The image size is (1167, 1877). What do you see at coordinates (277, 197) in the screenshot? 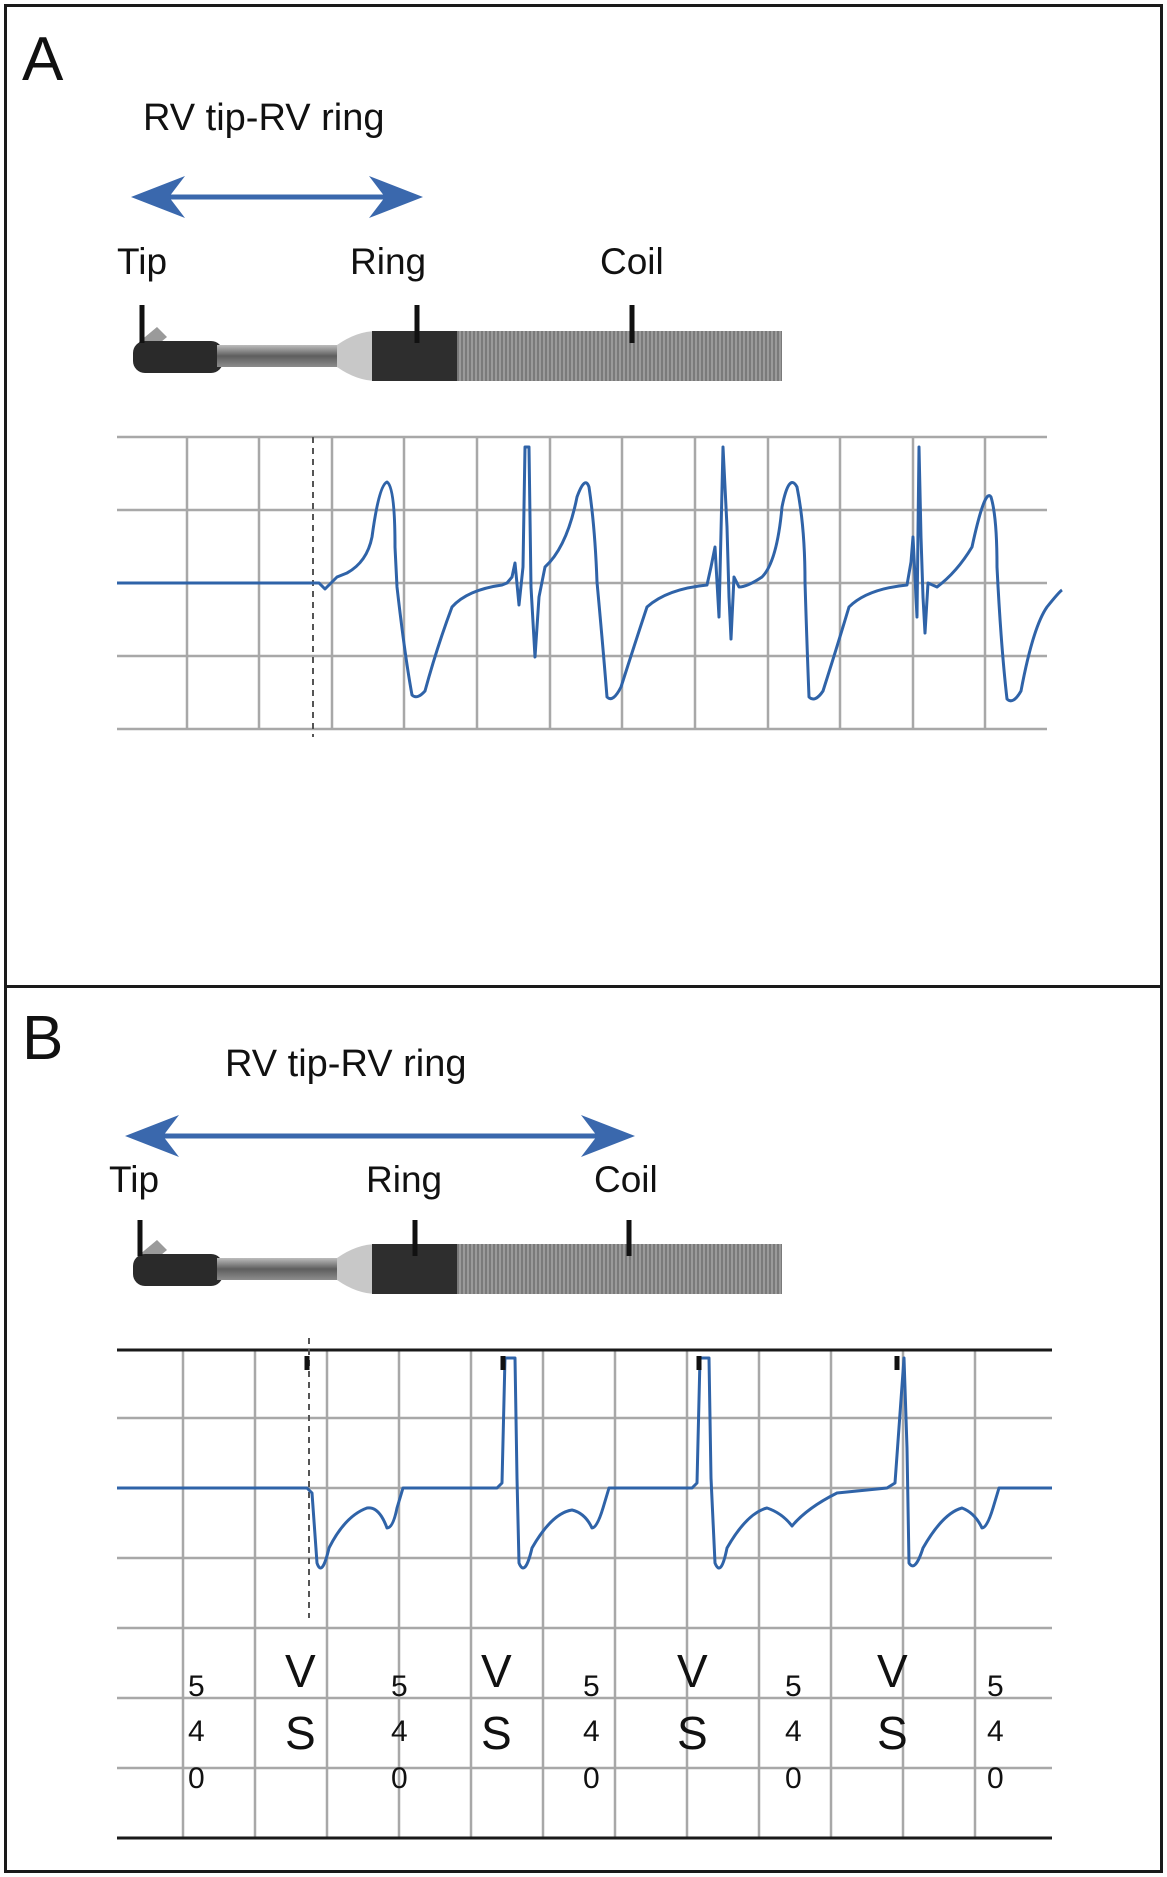
I see `span-arrow-a` at bounding box center [277, 197].